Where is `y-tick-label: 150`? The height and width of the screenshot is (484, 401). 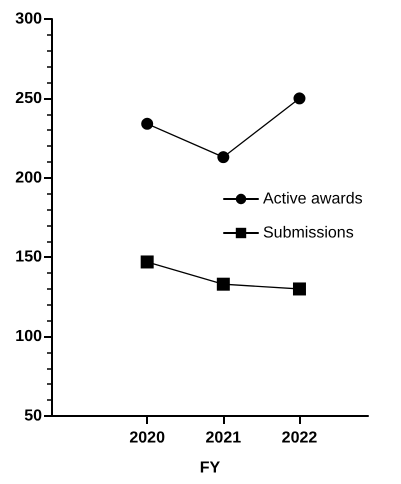
y-tick-label: 150 is located at coordinates (28, 257).